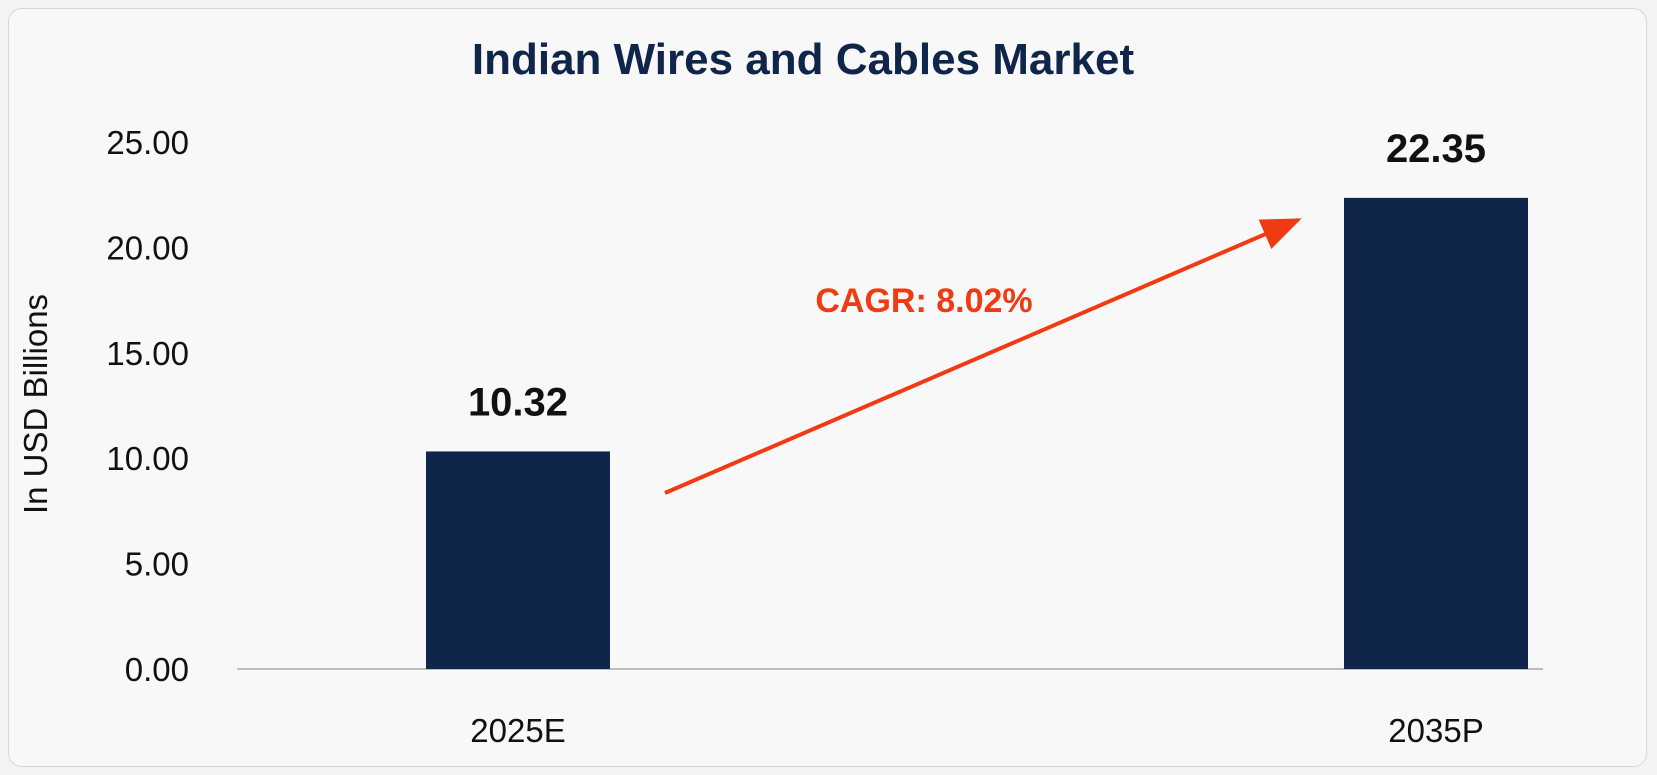  I want to click on y-tick-label: 20.00, so click(147, 247).